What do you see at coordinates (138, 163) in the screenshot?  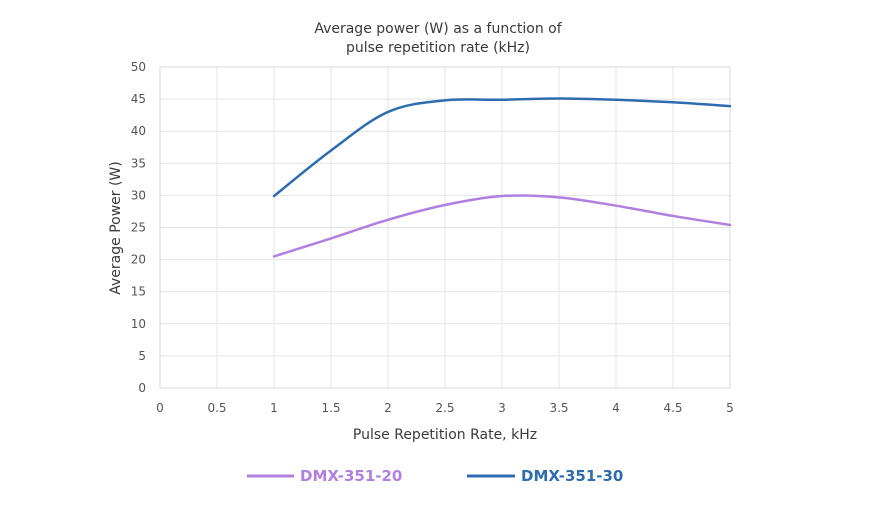 I see `y-tick-label: 35` at bounding box center [138, 163].